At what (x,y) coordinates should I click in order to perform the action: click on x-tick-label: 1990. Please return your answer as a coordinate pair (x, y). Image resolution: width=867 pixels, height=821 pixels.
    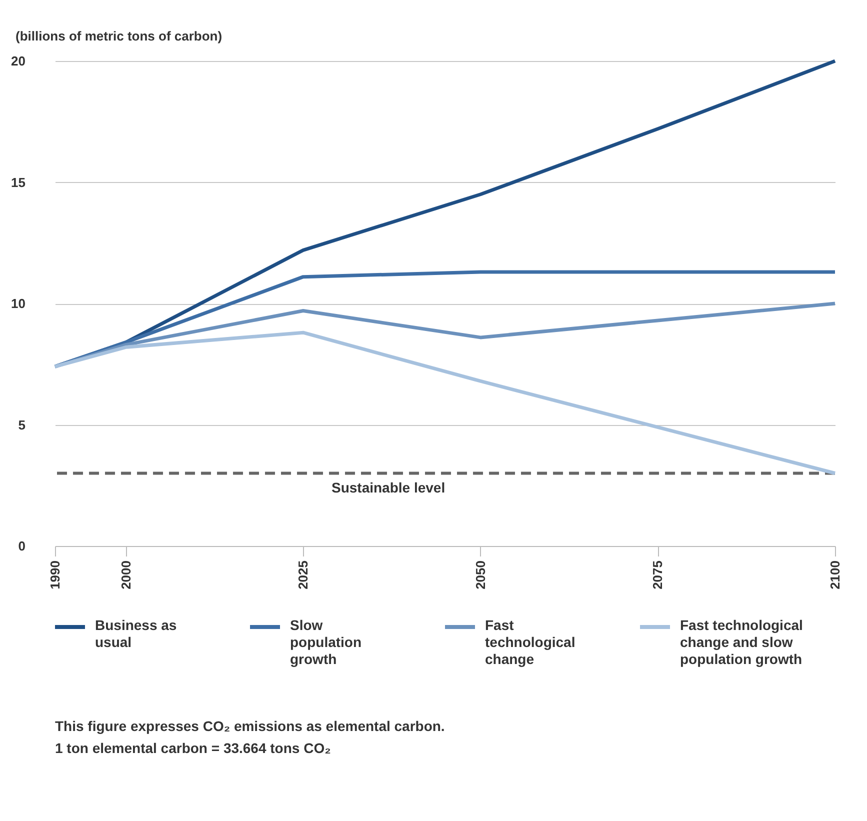
    Looking at the image, I should click on (55, 575).